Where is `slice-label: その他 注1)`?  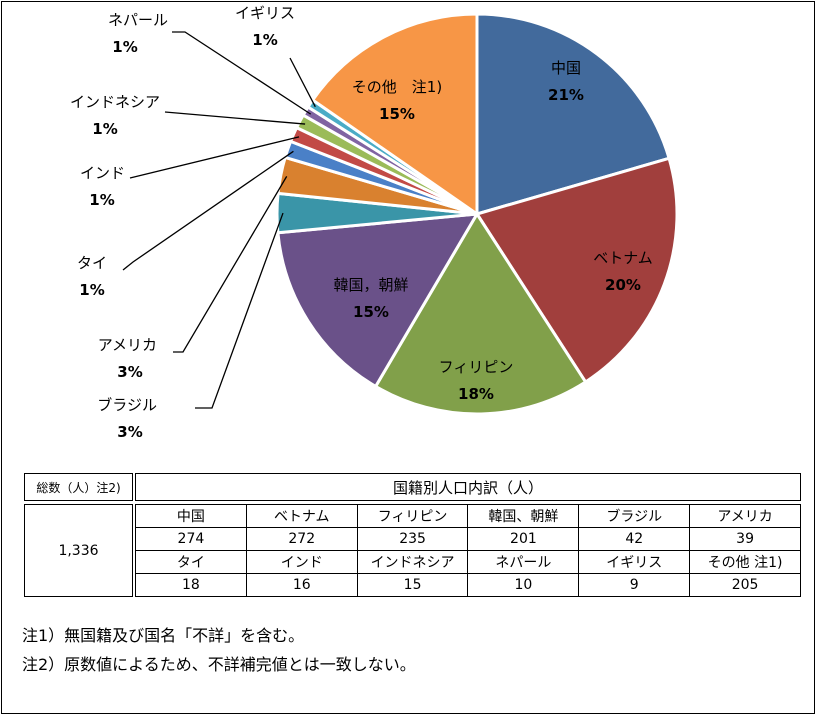 slice-label: その他 注1) is located at coordinates (397, 87).